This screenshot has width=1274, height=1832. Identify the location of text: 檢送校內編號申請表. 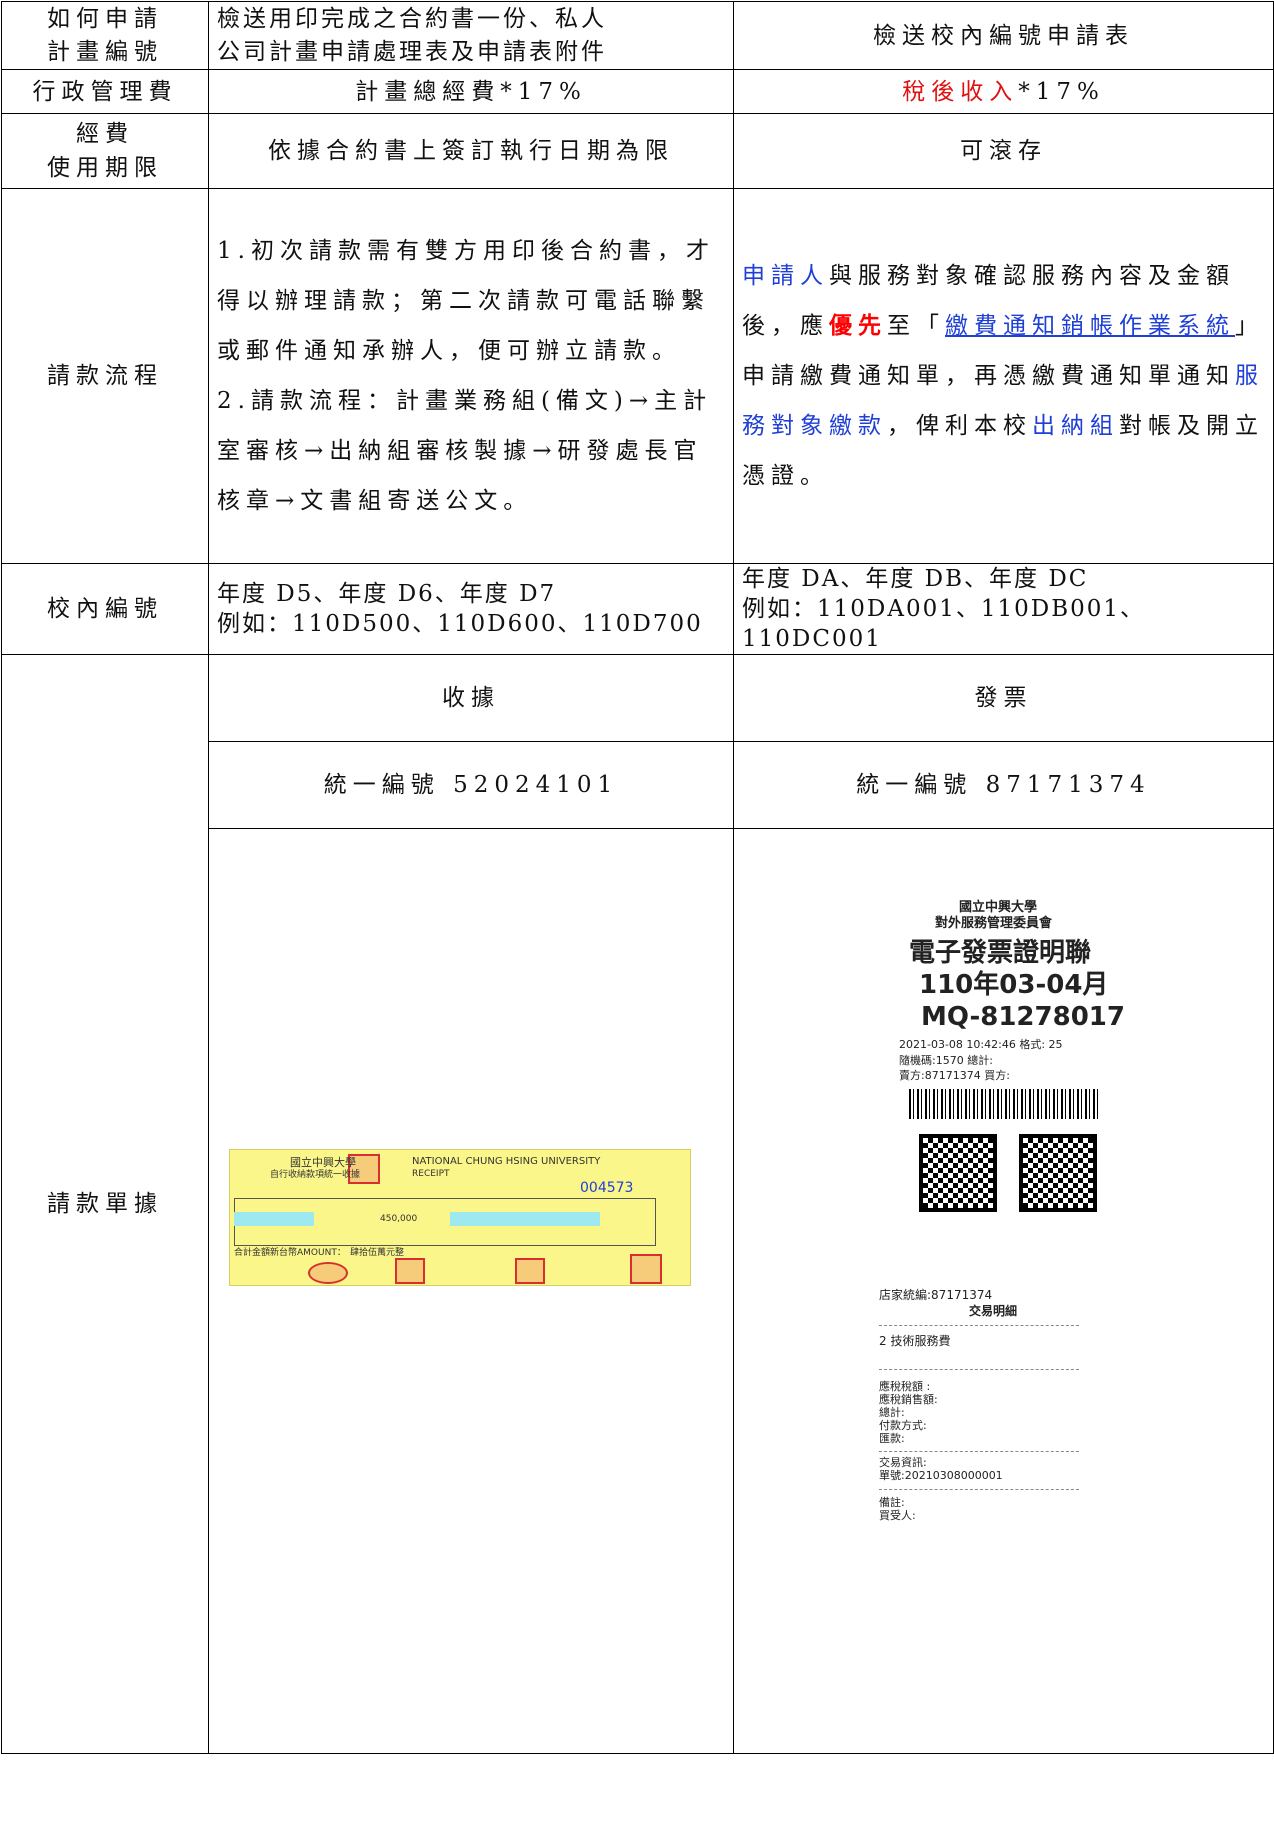
(1003, 35).